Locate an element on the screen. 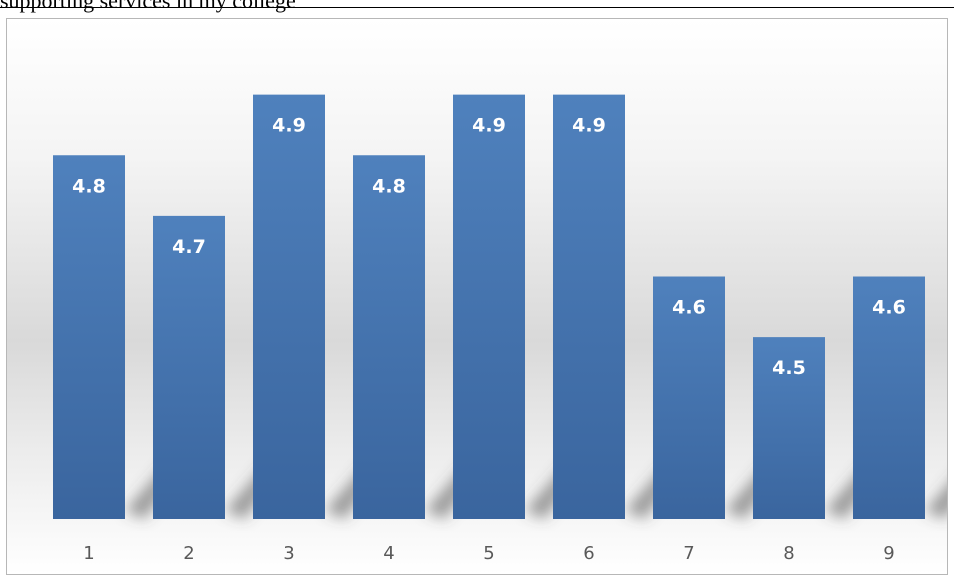 The image size is (954, 575). x-tick-label-8: 8 is located at coordinates (788, 553).